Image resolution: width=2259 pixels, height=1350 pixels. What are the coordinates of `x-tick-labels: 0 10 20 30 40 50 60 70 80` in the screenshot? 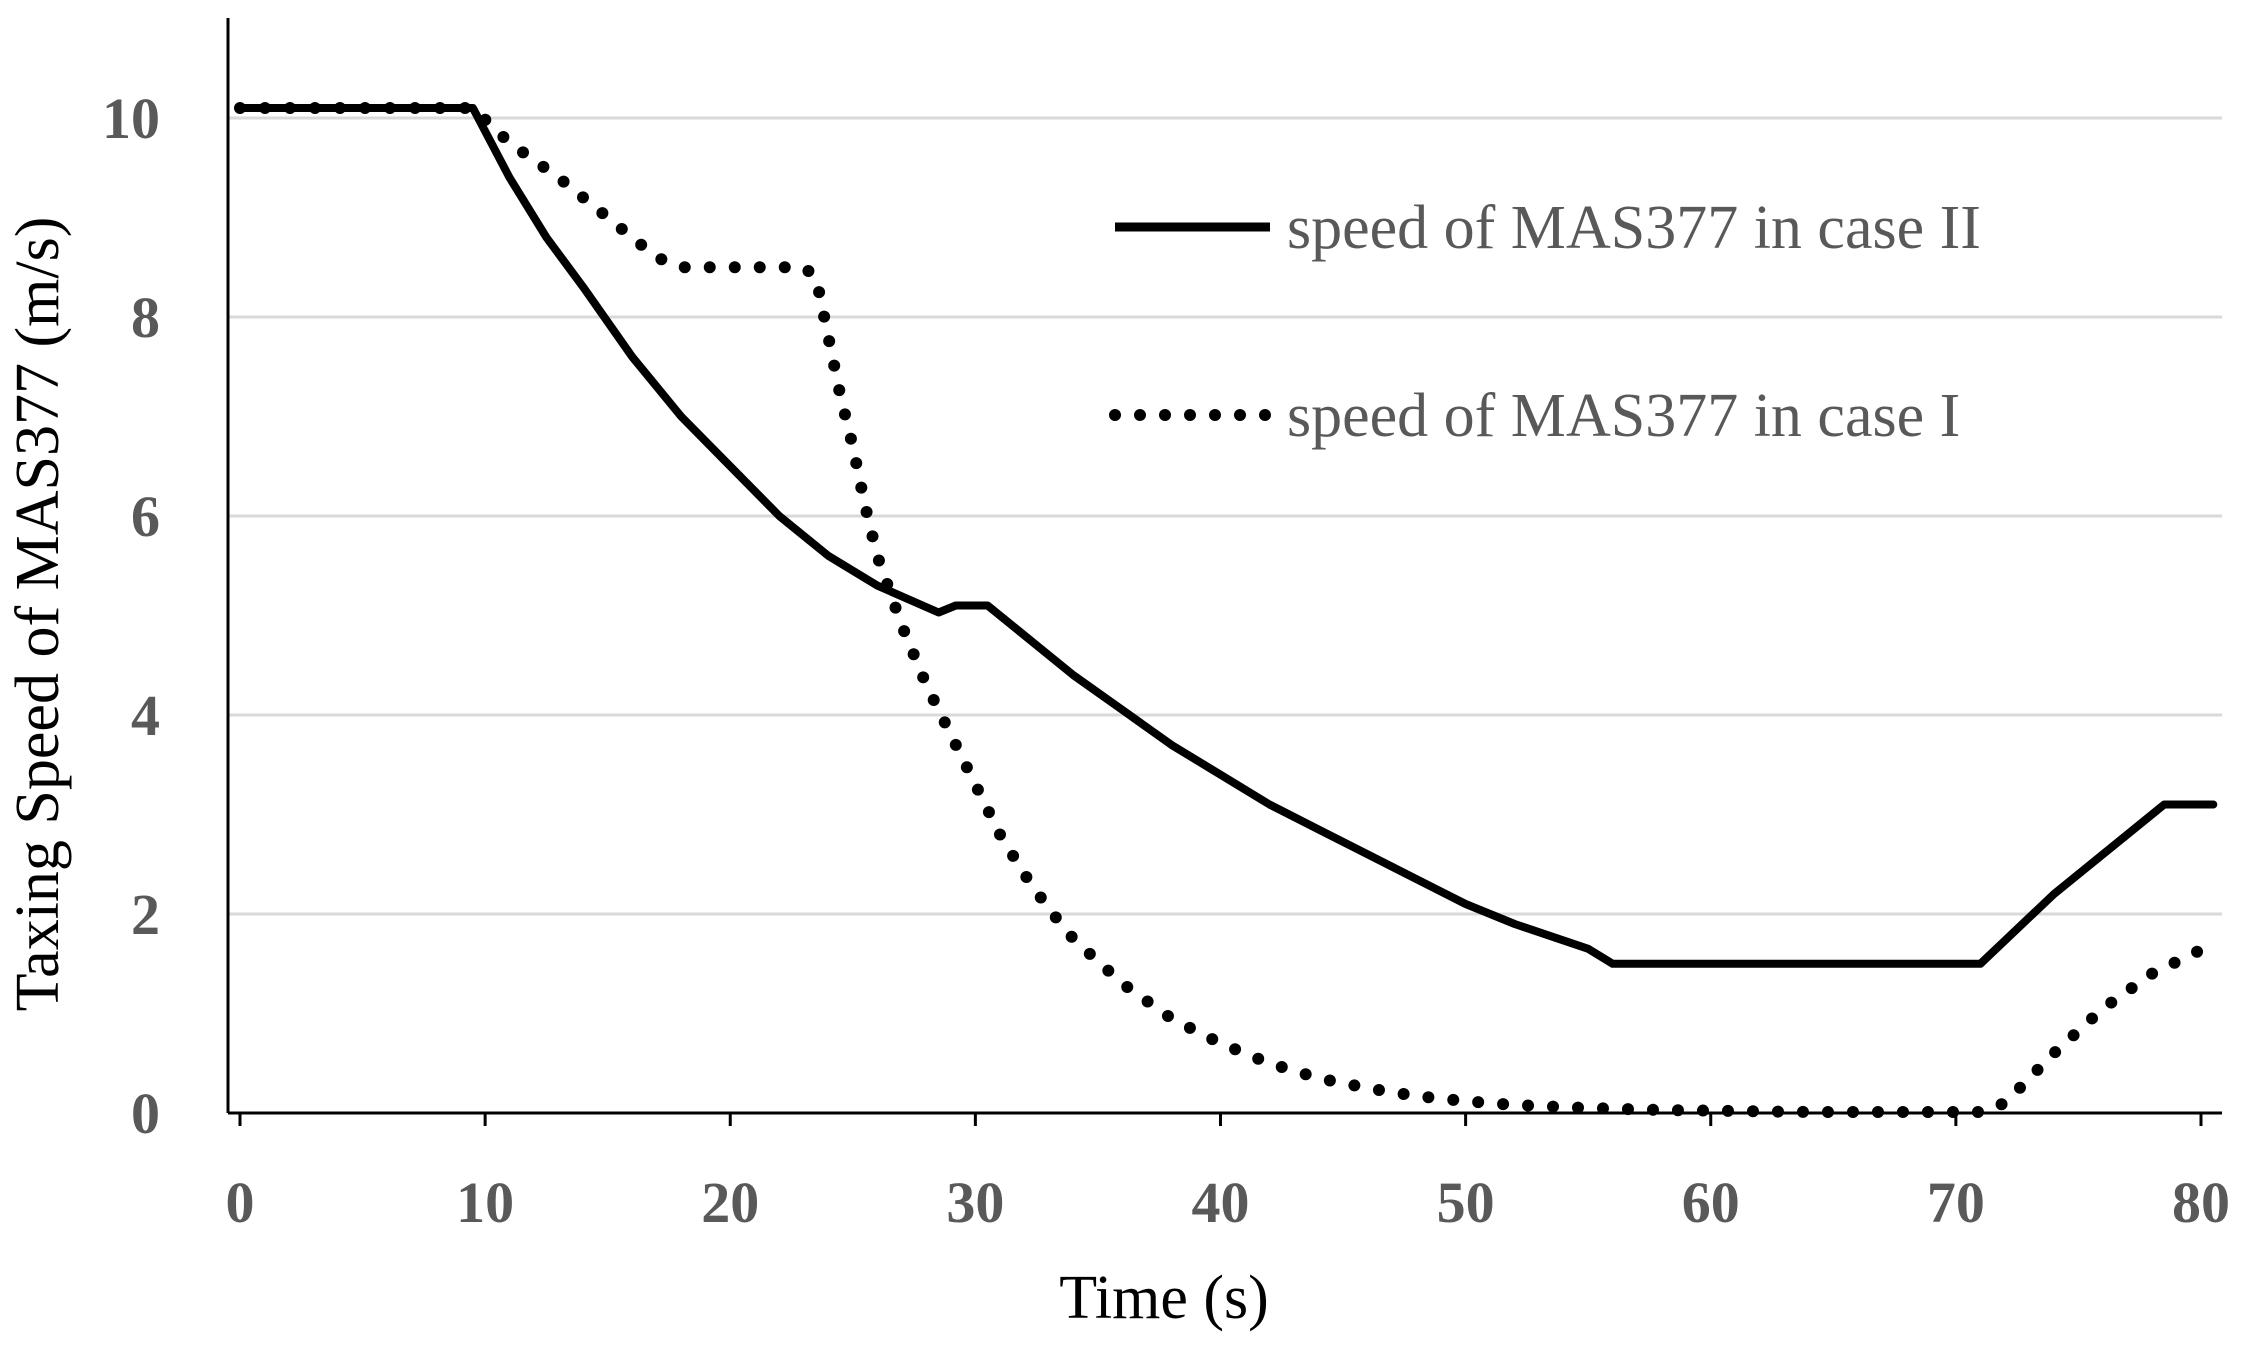 It's located at (1228, 1174).